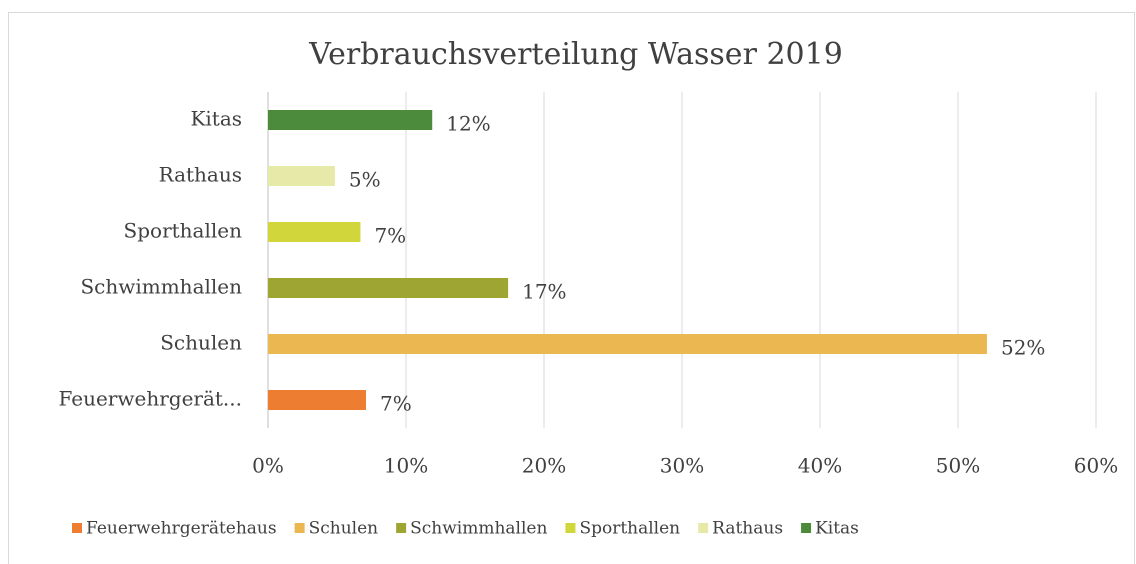 This screenshot has height=564, width=1136. I want to click on x-tick-label: 60%, so click(1096, 466).